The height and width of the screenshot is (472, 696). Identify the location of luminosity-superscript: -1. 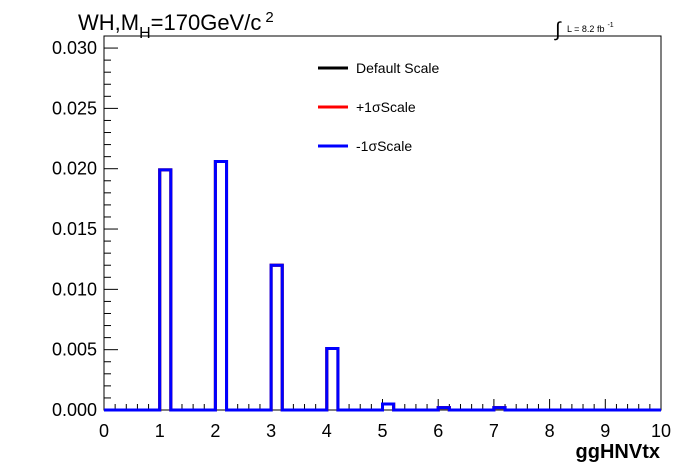
(610, 25).